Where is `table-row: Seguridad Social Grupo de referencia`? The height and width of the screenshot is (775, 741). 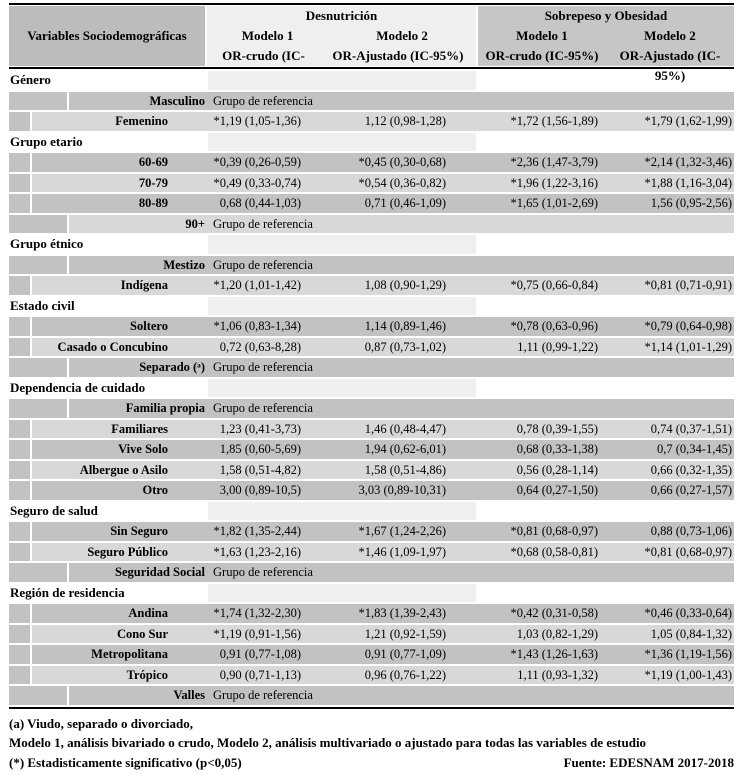 table-row: Seguridad Social Grupo de referencia is located at coordinates (371, 572).